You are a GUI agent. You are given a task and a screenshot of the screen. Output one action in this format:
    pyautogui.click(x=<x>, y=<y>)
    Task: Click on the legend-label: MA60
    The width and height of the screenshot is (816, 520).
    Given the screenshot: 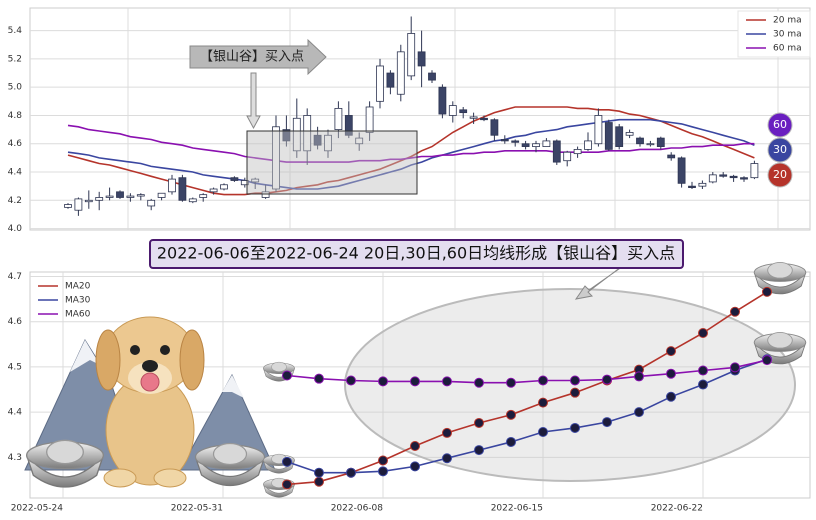 What is the action you would take?
    pyautogui.click(x=78, y=315)
    